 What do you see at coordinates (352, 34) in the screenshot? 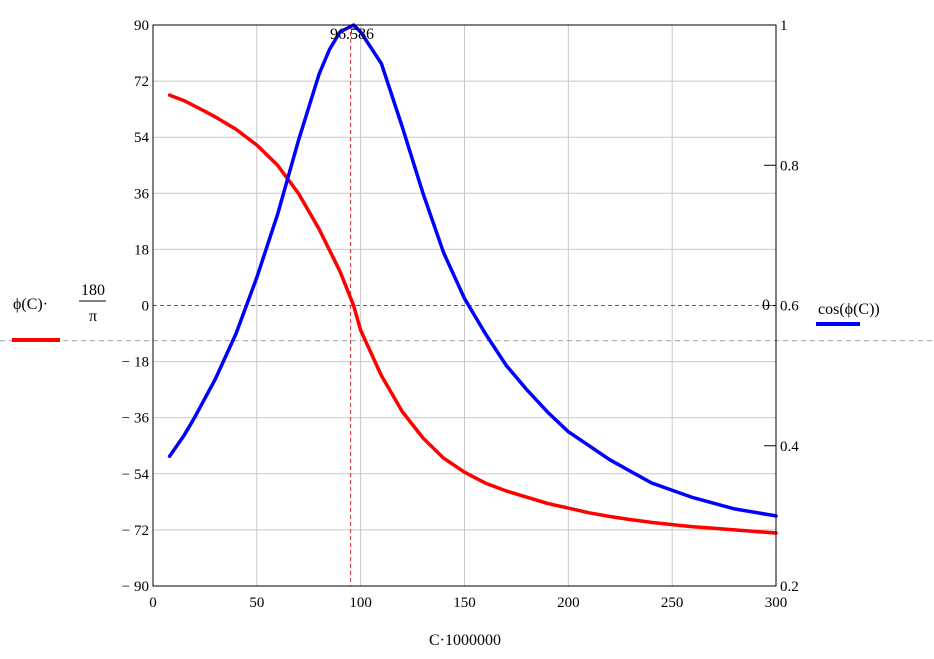
I see `annotation-label: 96.586` at bounding box center [352, 34].